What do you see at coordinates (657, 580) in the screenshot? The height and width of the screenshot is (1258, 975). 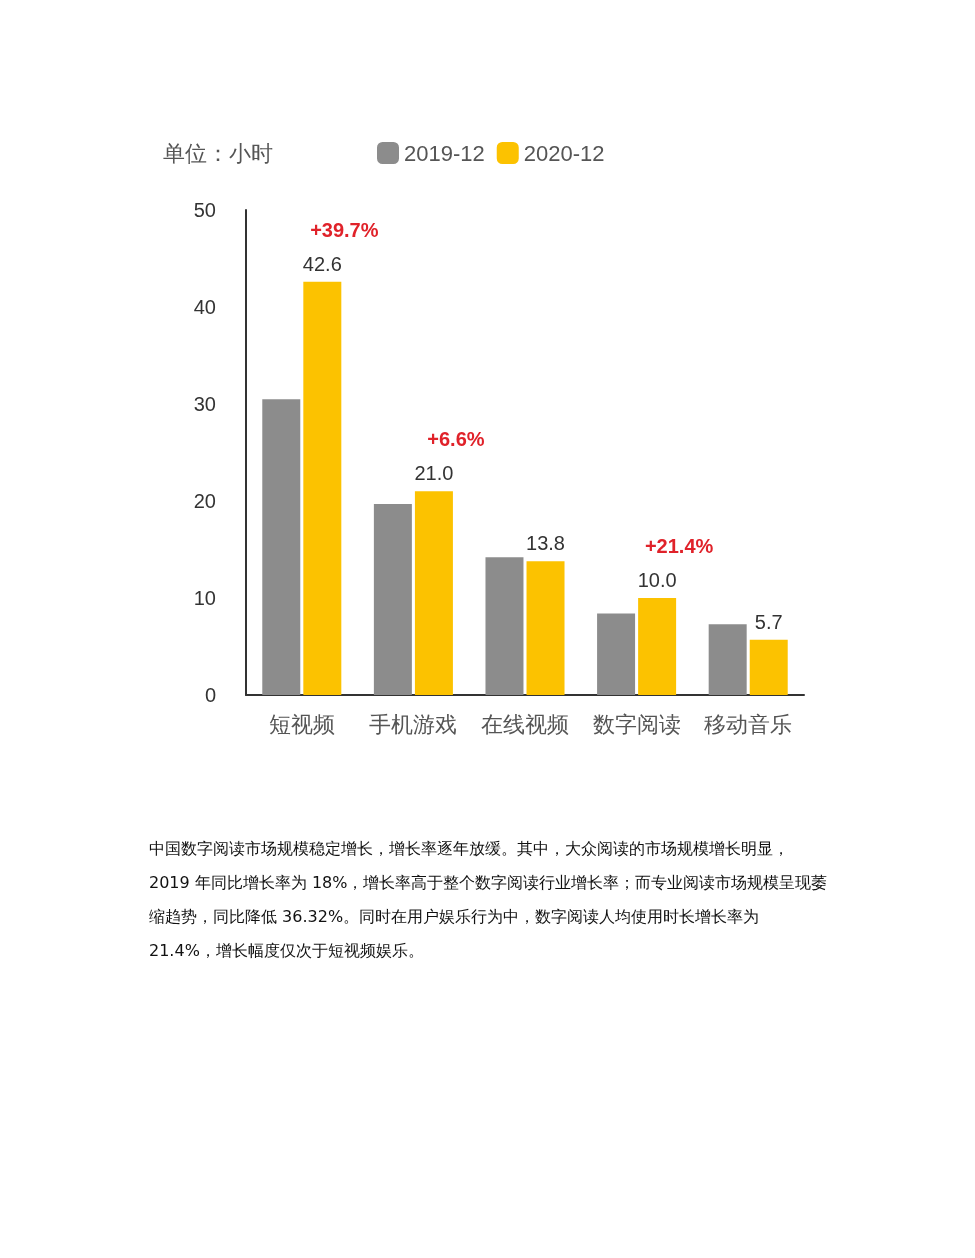 I see `data-label: 10.0` at bounding box center [657, 580].